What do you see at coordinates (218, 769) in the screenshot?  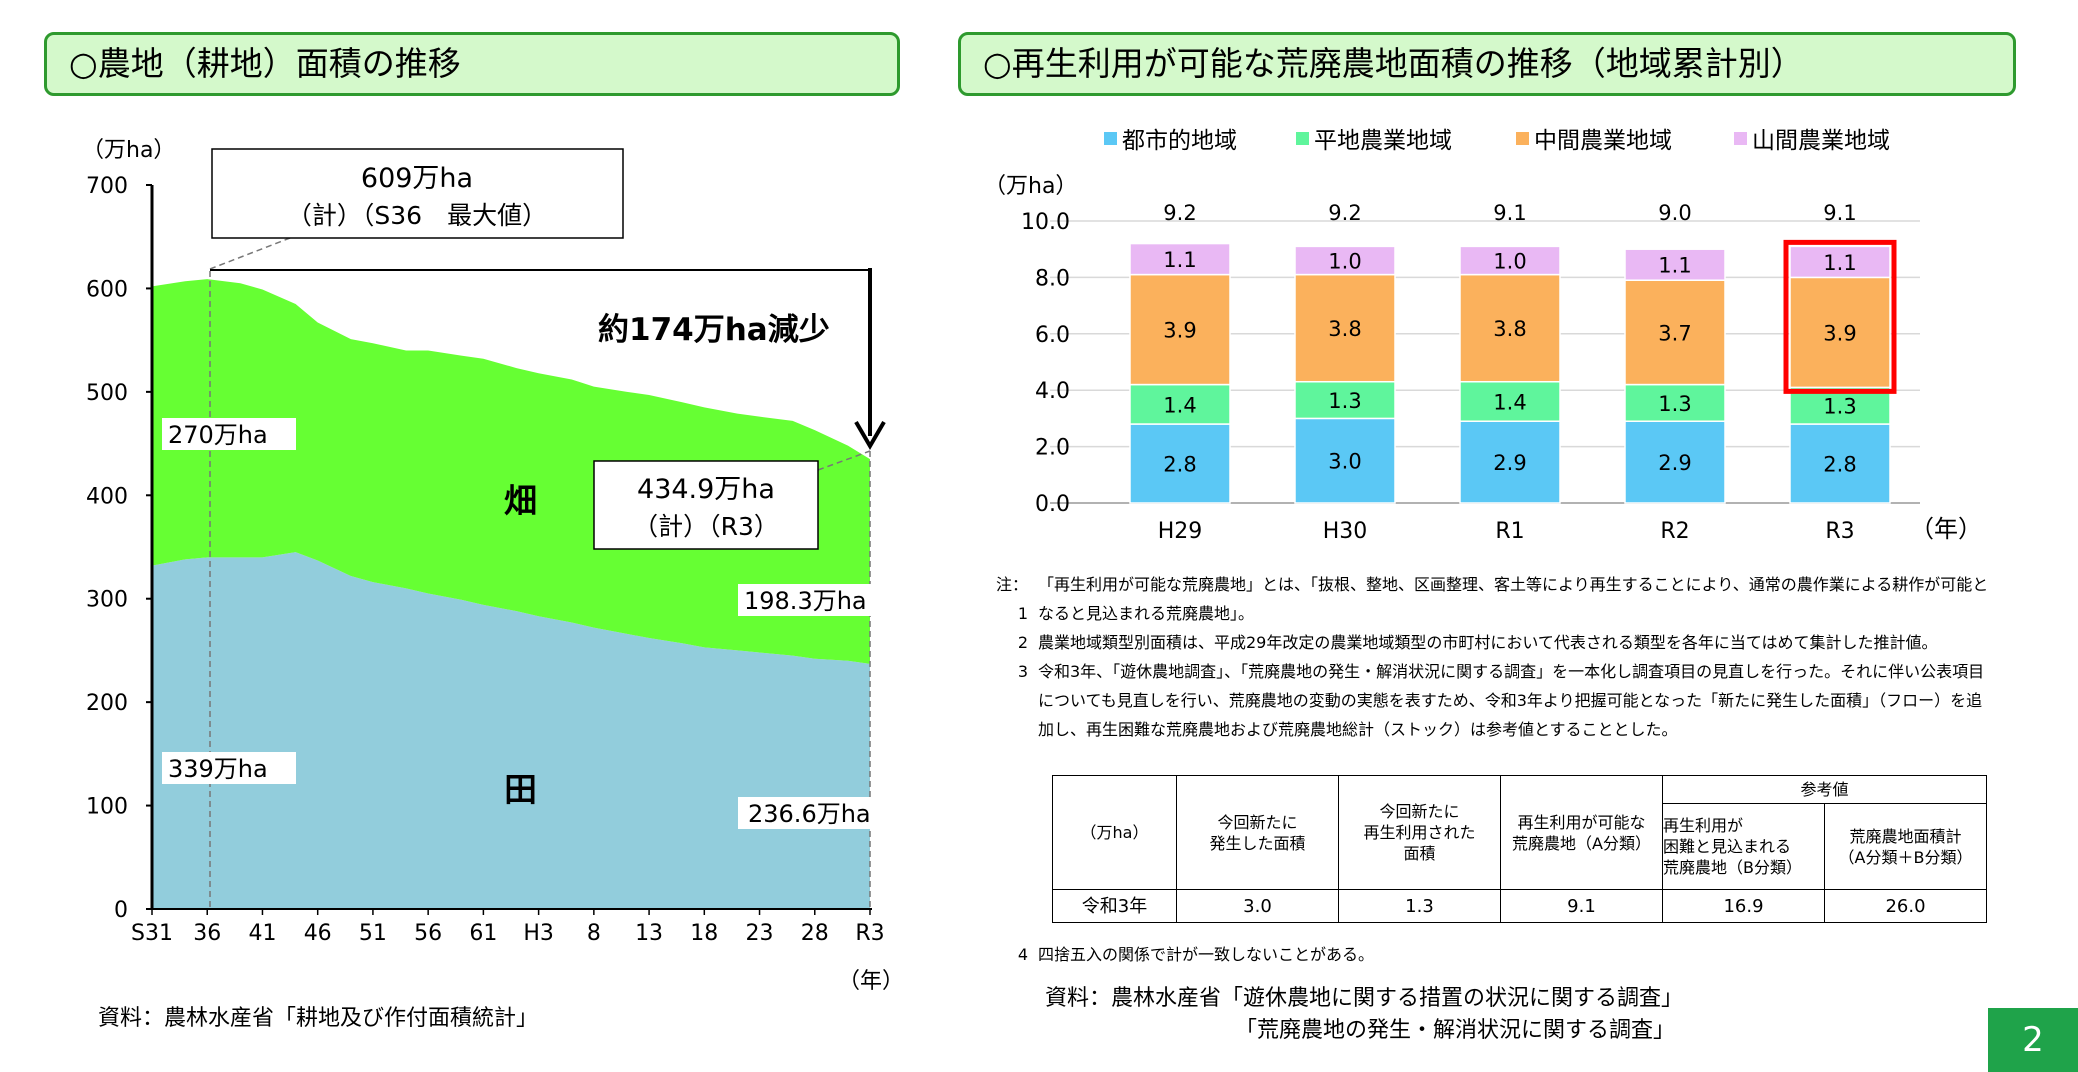 I see `ta-start-label: 339万ha` at bounding box center [218, 769].